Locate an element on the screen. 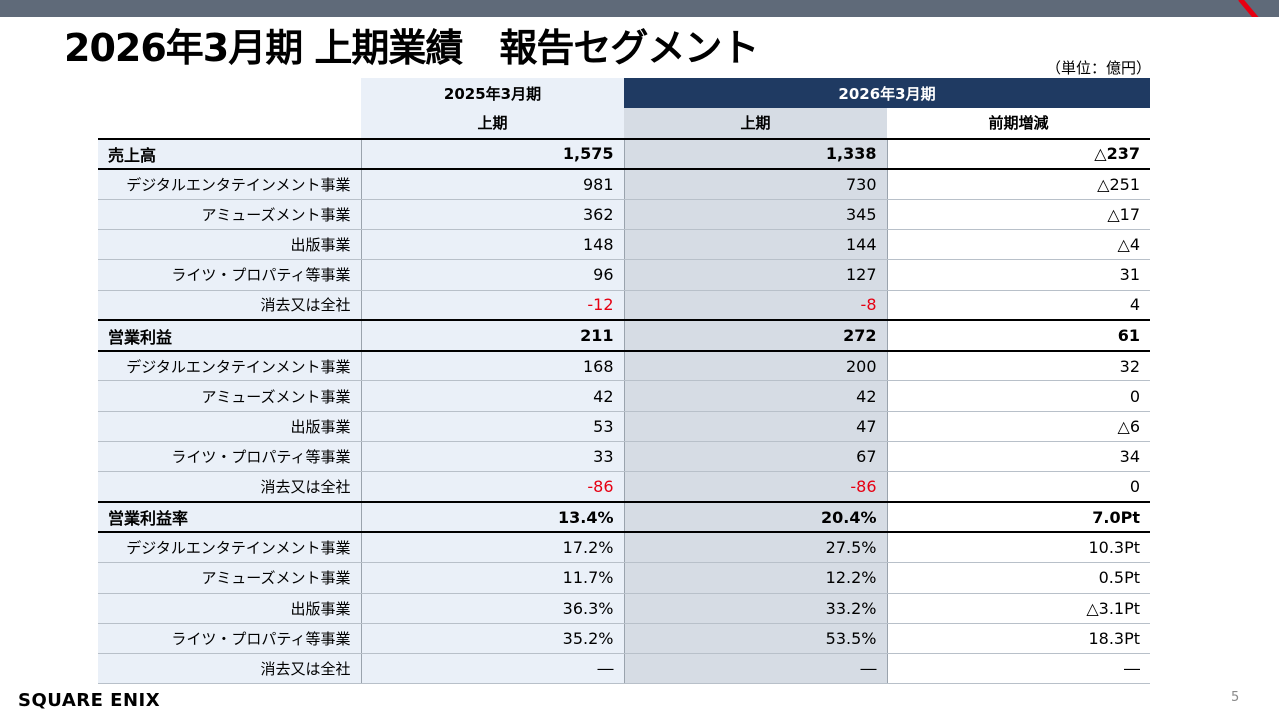 Image resolution: width=1279 pixels, height=719 pixels. cur-value: 47 is located at coordinates (755, 427).